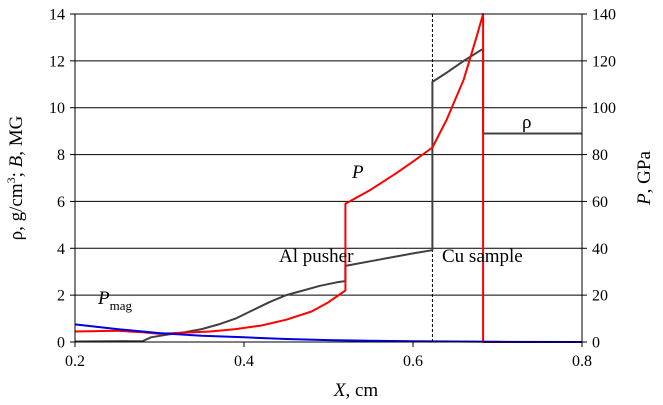 The width and height of the screenshot is (663, 405). Describe the element at coordinates (644, 178) in the screenshot. I see `y-right-axis-label: P, GPa` at that location.